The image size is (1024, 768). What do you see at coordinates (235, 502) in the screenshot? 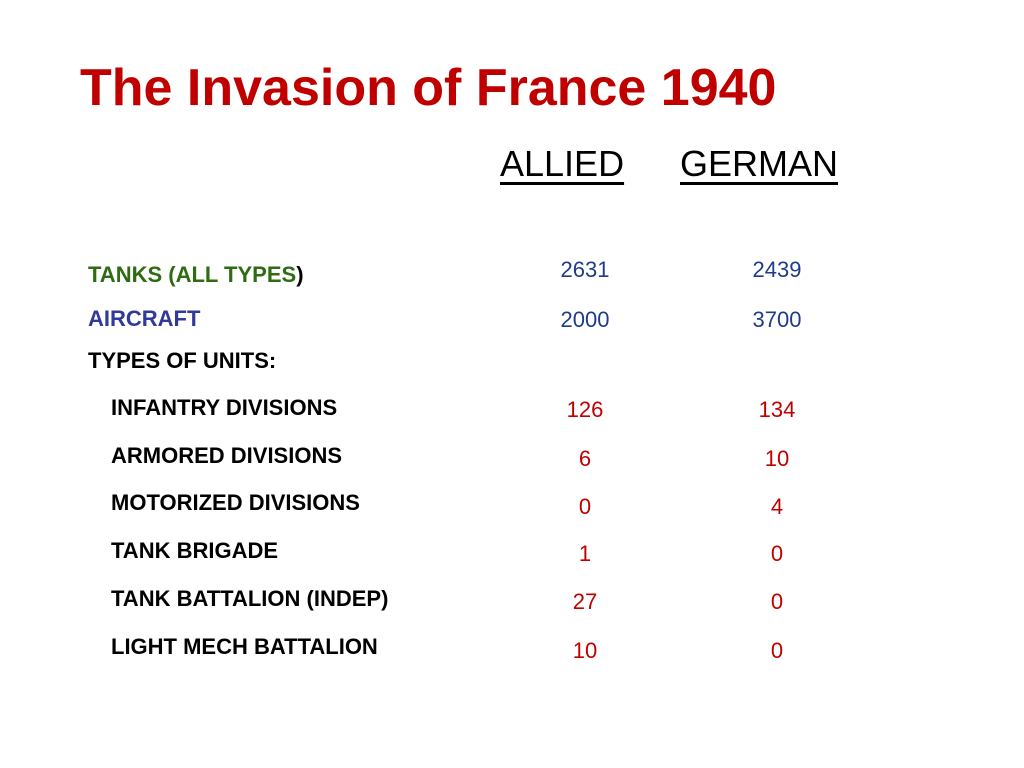
I see `unit-row-label: MOTORIZED DIVISIONS` at bounding box center [235, 502].